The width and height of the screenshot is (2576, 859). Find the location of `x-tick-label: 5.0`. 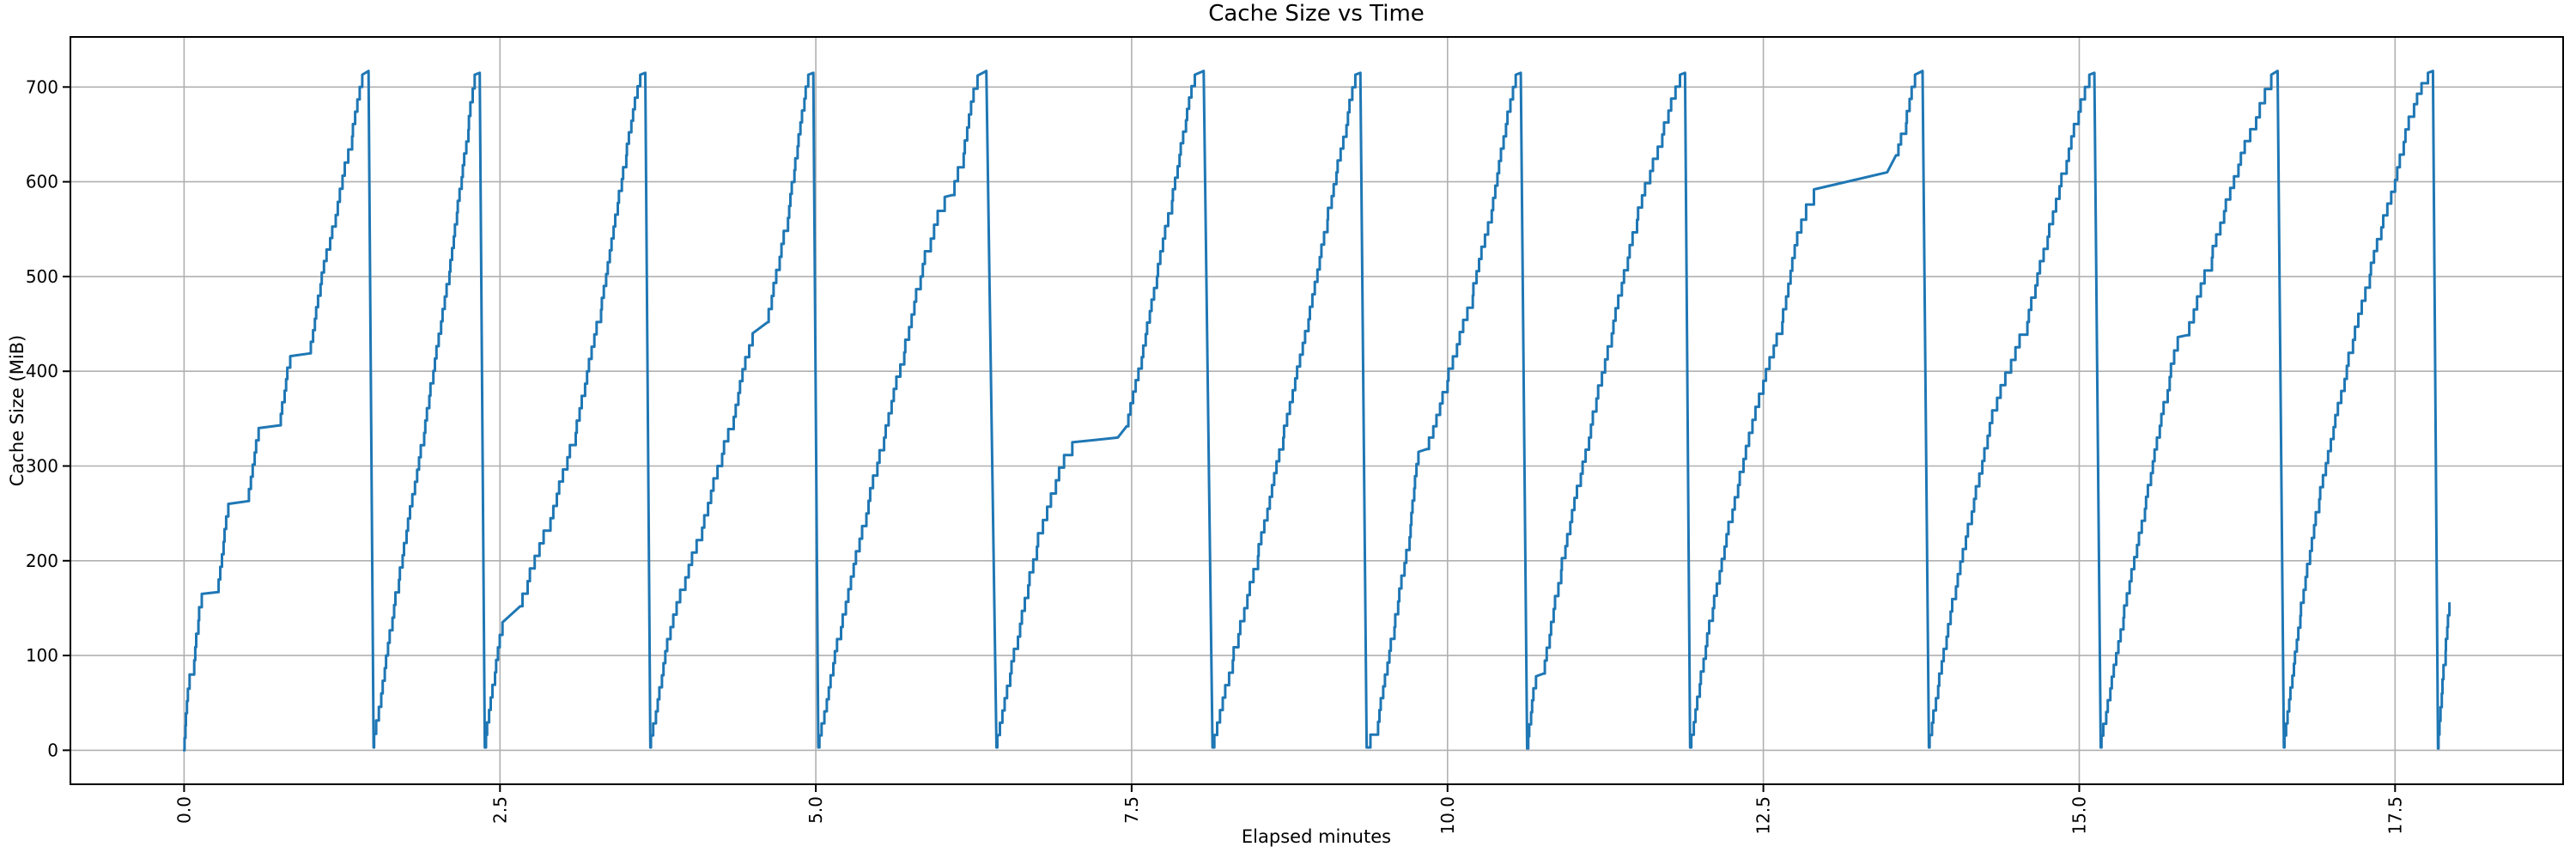

x-tick-label: 5.0 is located at coordinates (815, 810).